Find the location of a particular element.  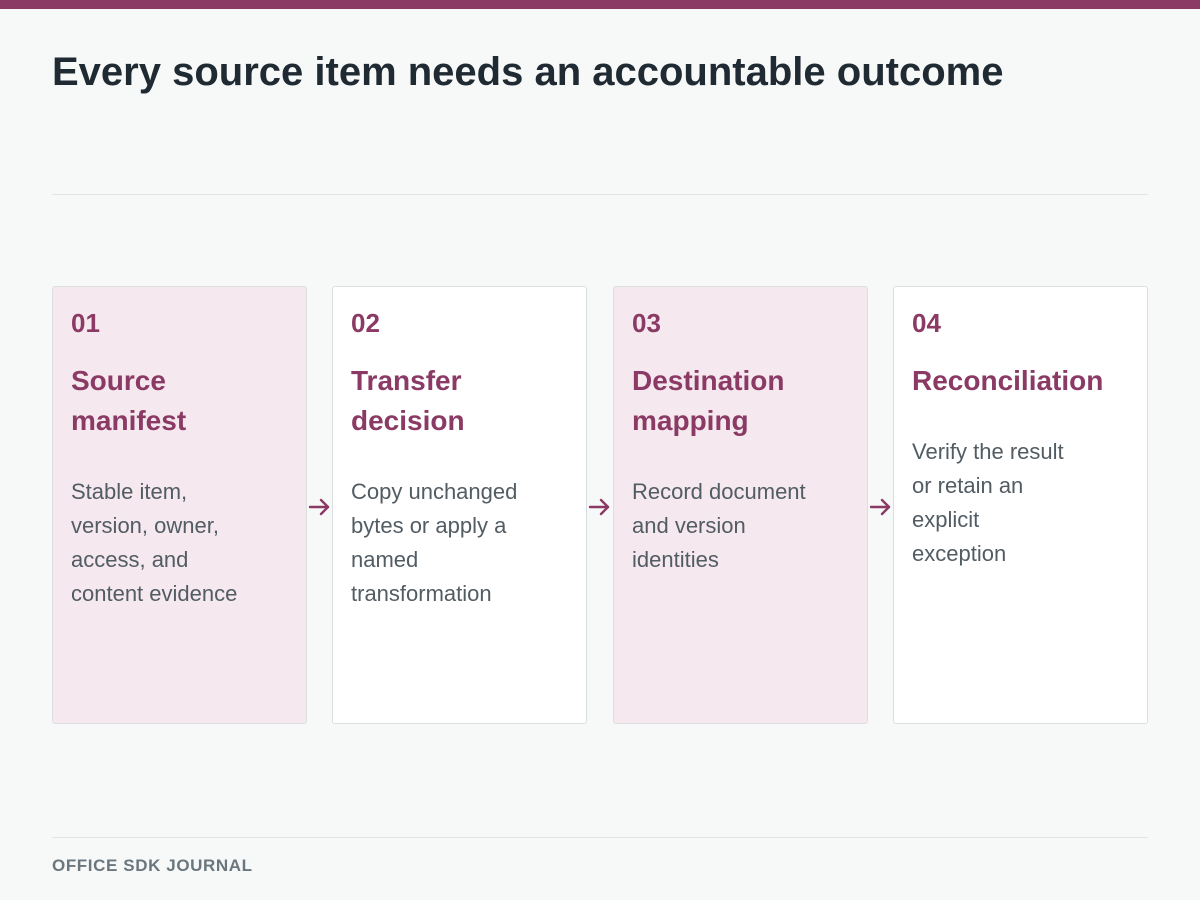

footer-divider is located at coordinates (600, 837).